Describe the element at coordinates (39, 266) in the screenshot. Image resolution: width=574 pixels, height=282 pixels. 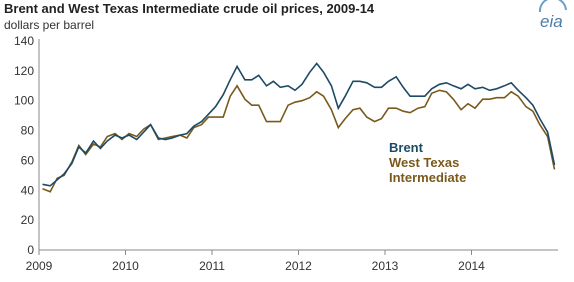
I see `x-tick-label: 2009` at that location.